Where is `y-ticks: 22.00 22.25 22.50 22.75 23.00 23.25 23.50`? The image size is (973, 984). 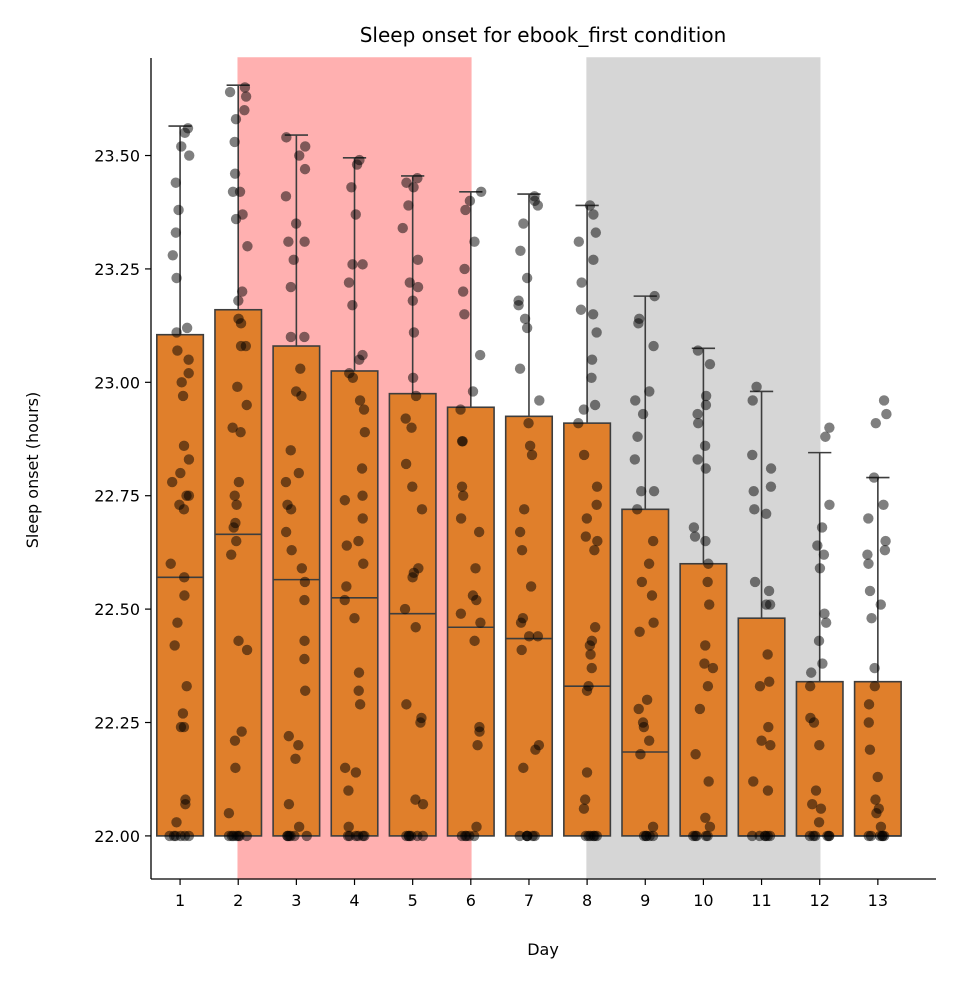
y-ticks: 22.00 22.25 22.50 22.75 23.00 23.25 23.50 is located at coordinates (122, 496).